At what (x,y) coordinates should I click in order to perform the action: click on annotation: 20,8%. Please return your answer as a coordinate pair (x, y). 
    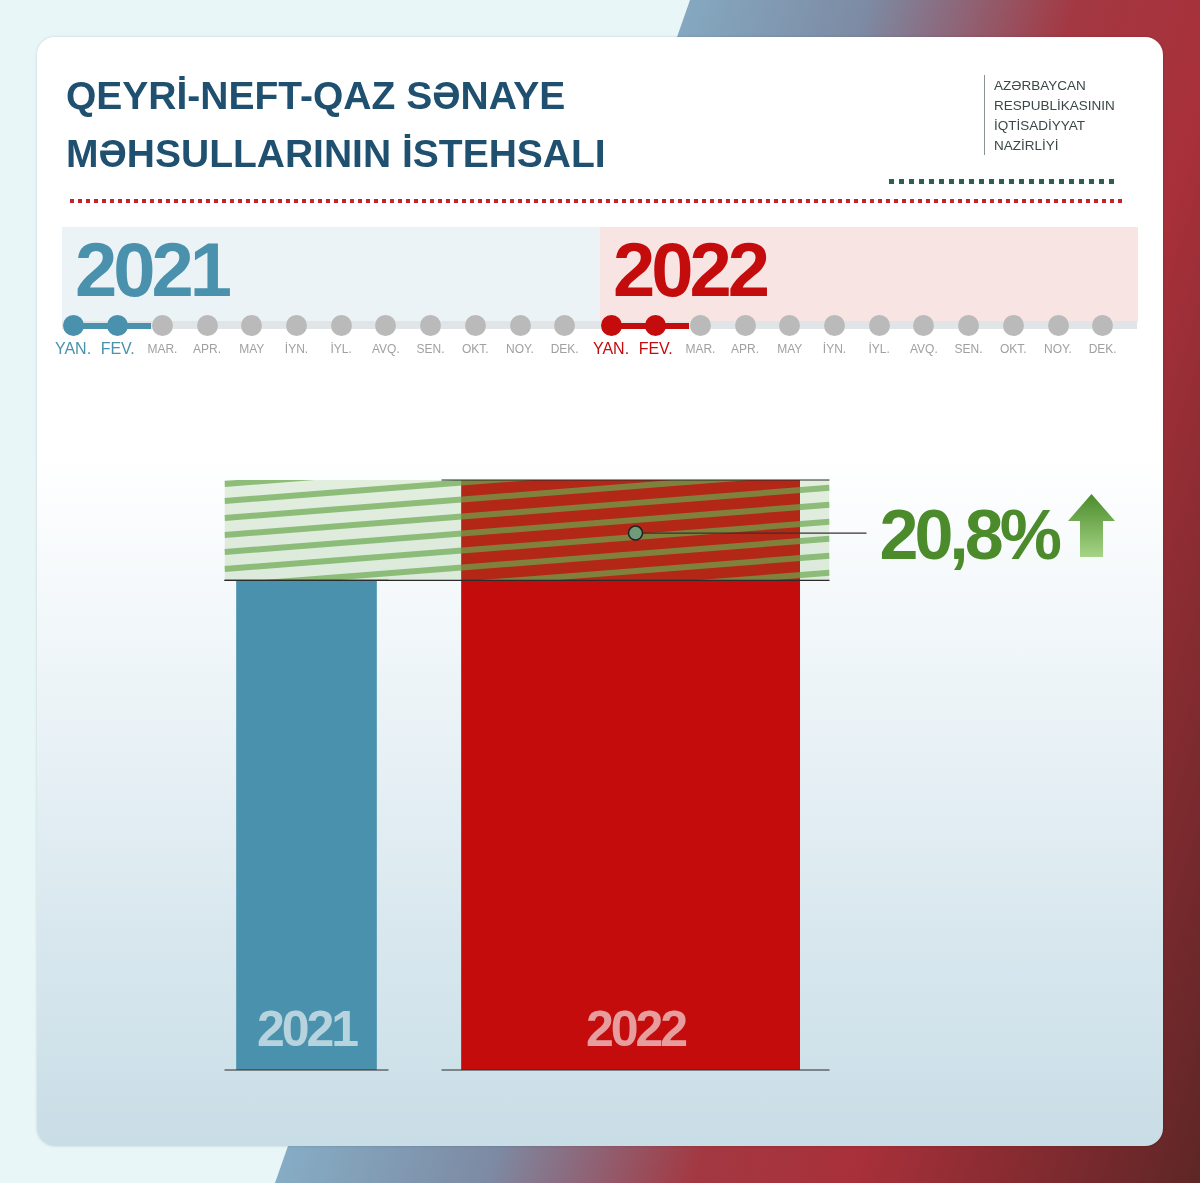
    Looking at the image, I should click on (970, 535).